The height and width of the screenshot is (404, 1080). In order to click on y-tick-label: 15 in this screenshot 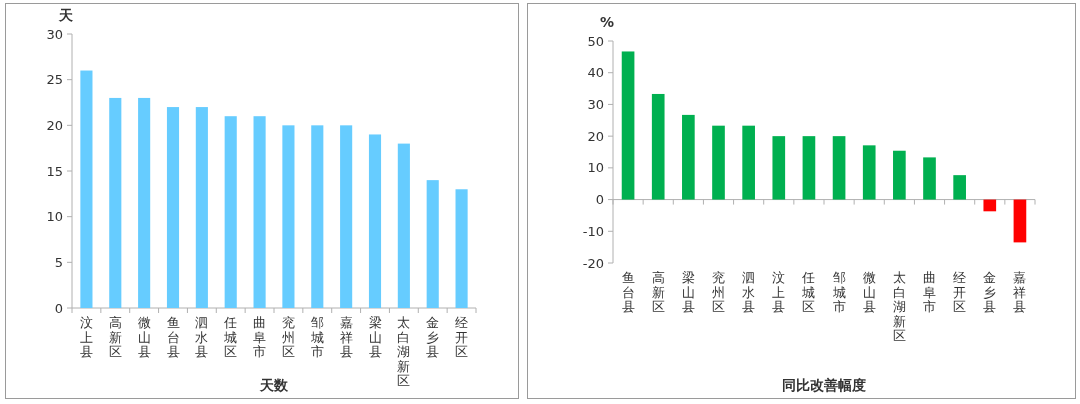, I will do `click(54, 171)`.